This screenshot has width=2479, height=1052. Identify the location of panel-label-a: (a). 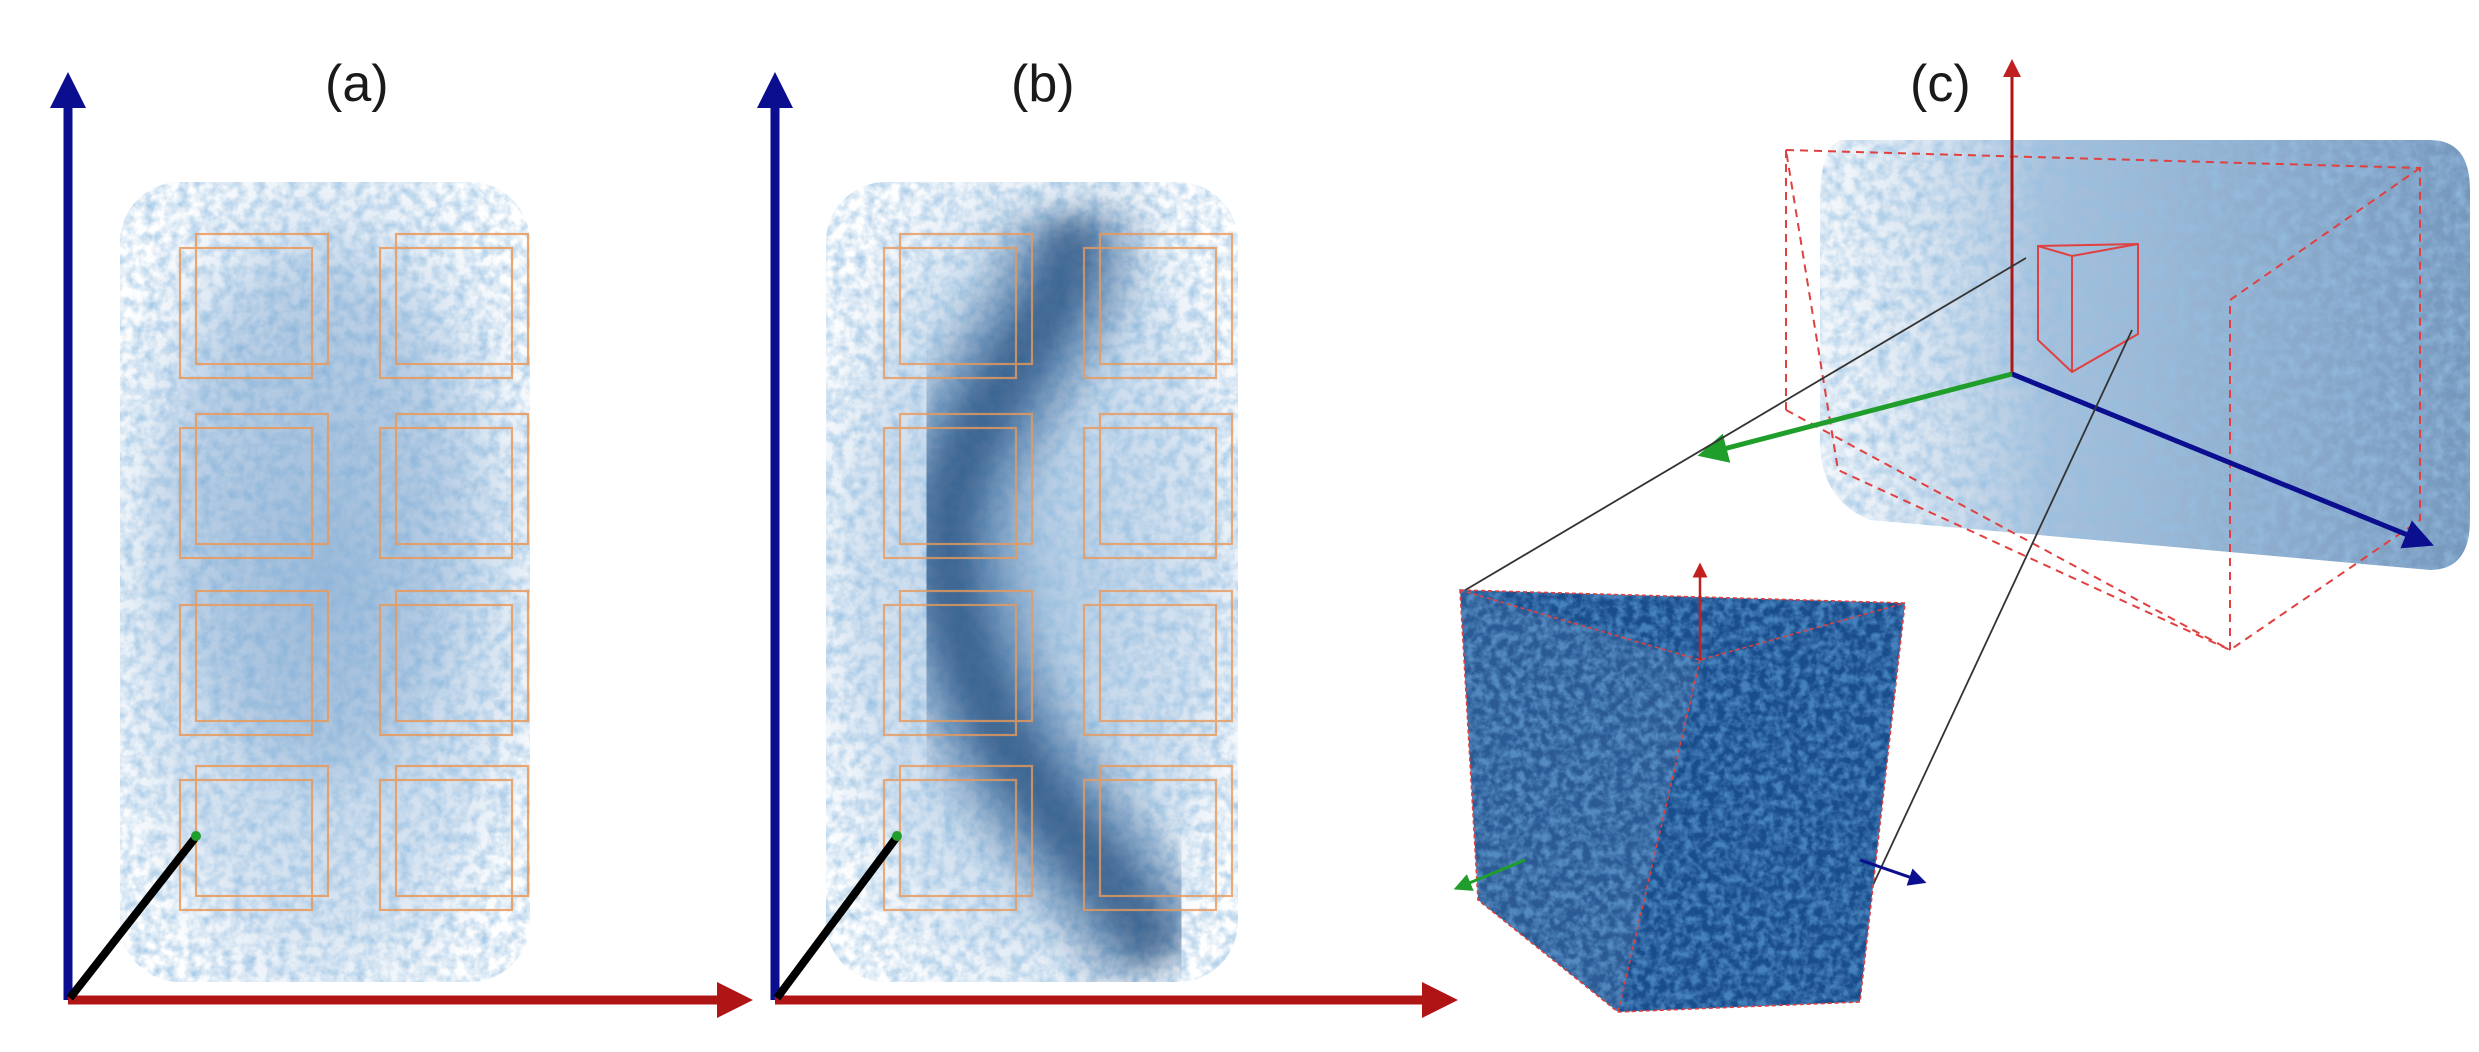
(357, 84).